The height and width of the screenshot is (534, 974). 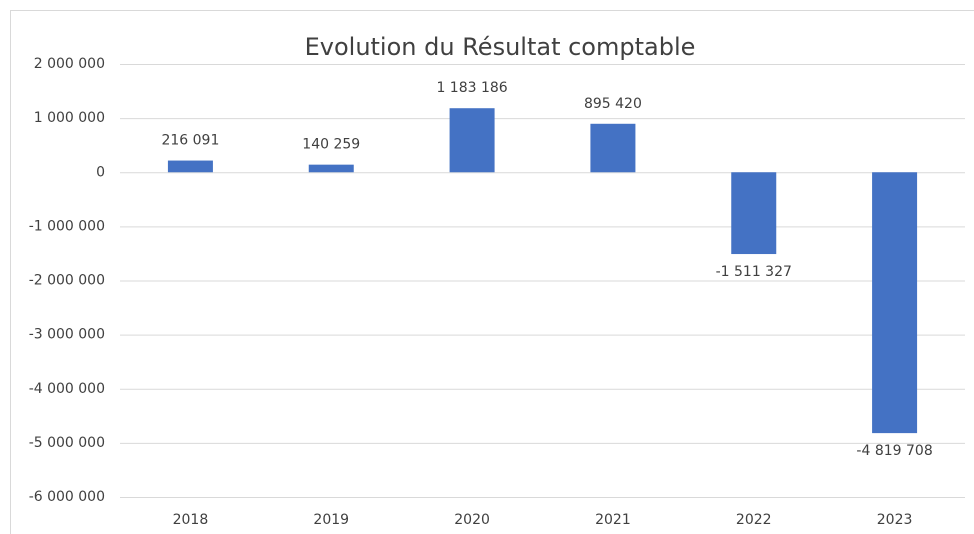 What do you see at coordinates (754, 520) in the screenshot?
I see `x-tick-label: 2022` at bounding box center [754, 520].